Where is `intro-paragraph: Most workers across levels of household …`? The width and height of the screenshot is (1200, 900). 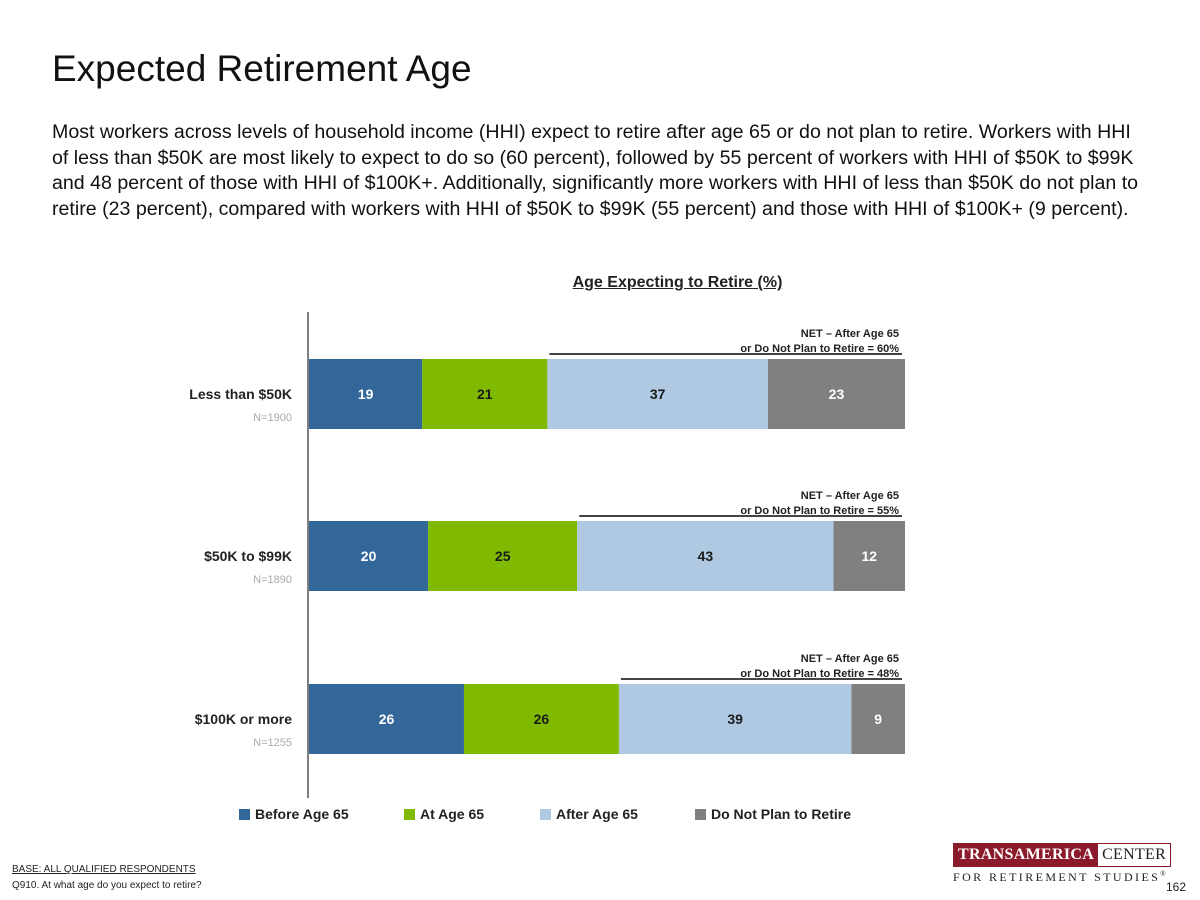
intro-paragraph: Most workers across levels of household … is located at coordinates (595, 170).